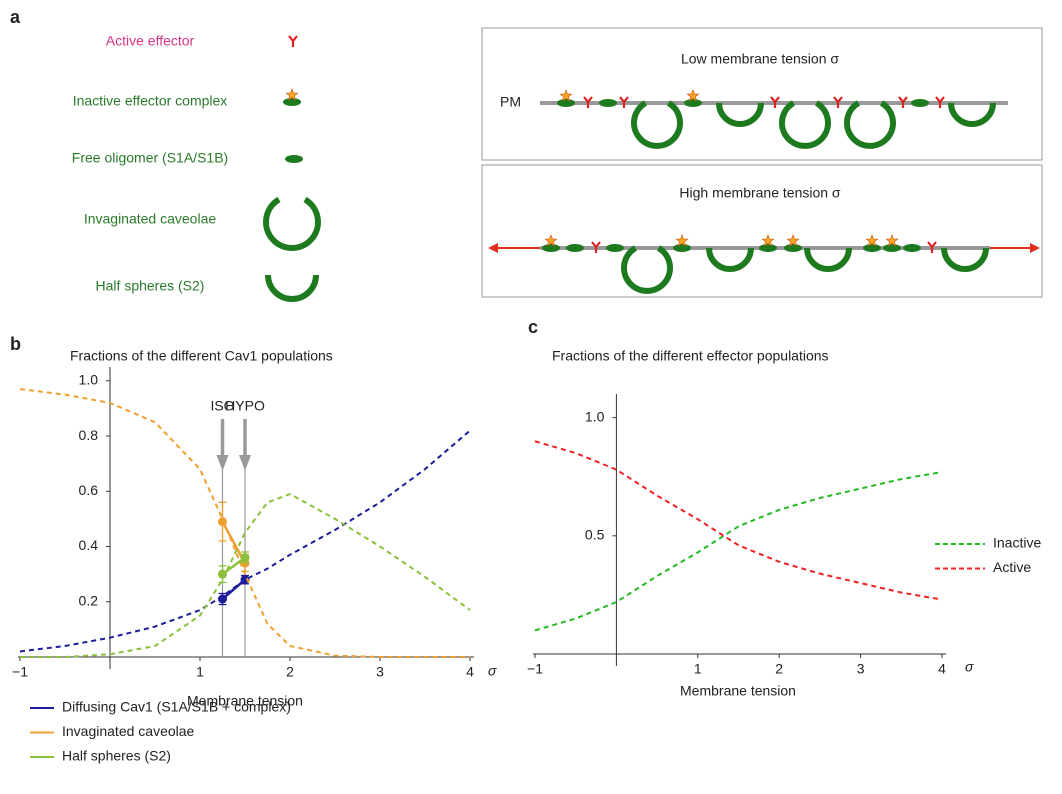 This screenshot has height=794, width=1062. What do you see at coordinates (1017, 543) in the screenshot?
I see `legend-label: Inactive` at bounding box center [1017, 543].